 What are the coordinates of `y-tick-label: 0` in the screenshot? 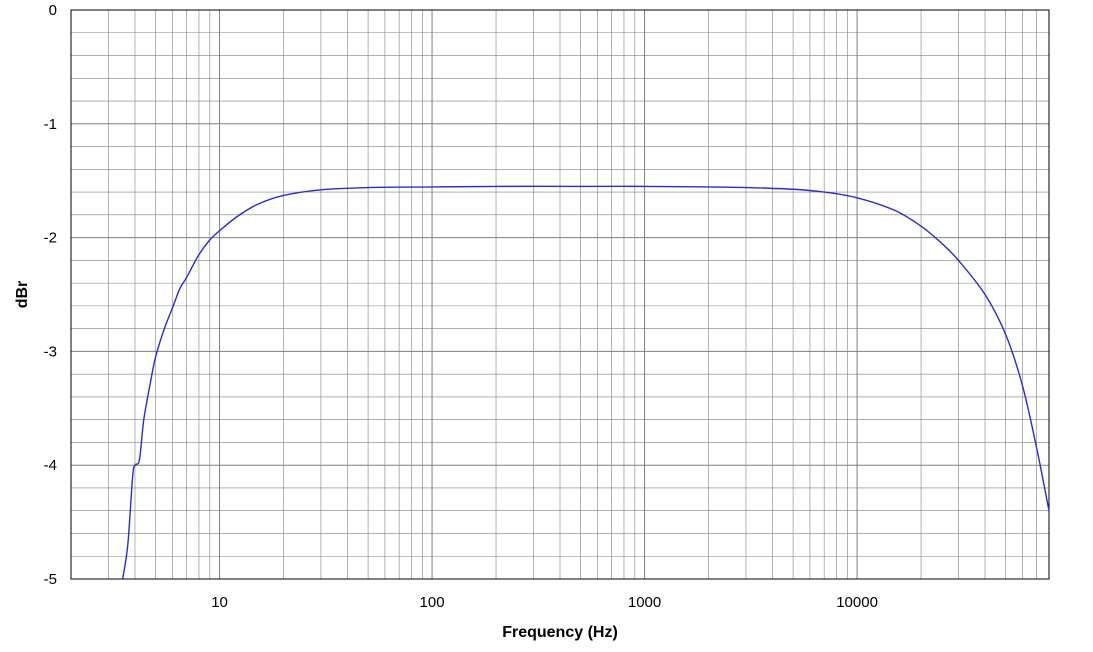 It's located at (53, 10).